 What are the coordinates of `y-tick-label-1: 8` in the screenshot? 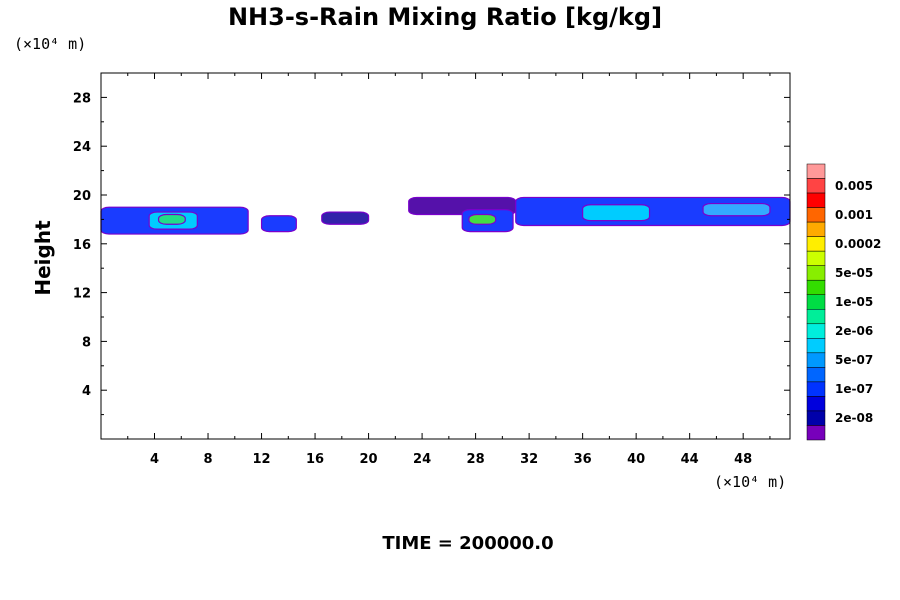 It's located at (86, 342).